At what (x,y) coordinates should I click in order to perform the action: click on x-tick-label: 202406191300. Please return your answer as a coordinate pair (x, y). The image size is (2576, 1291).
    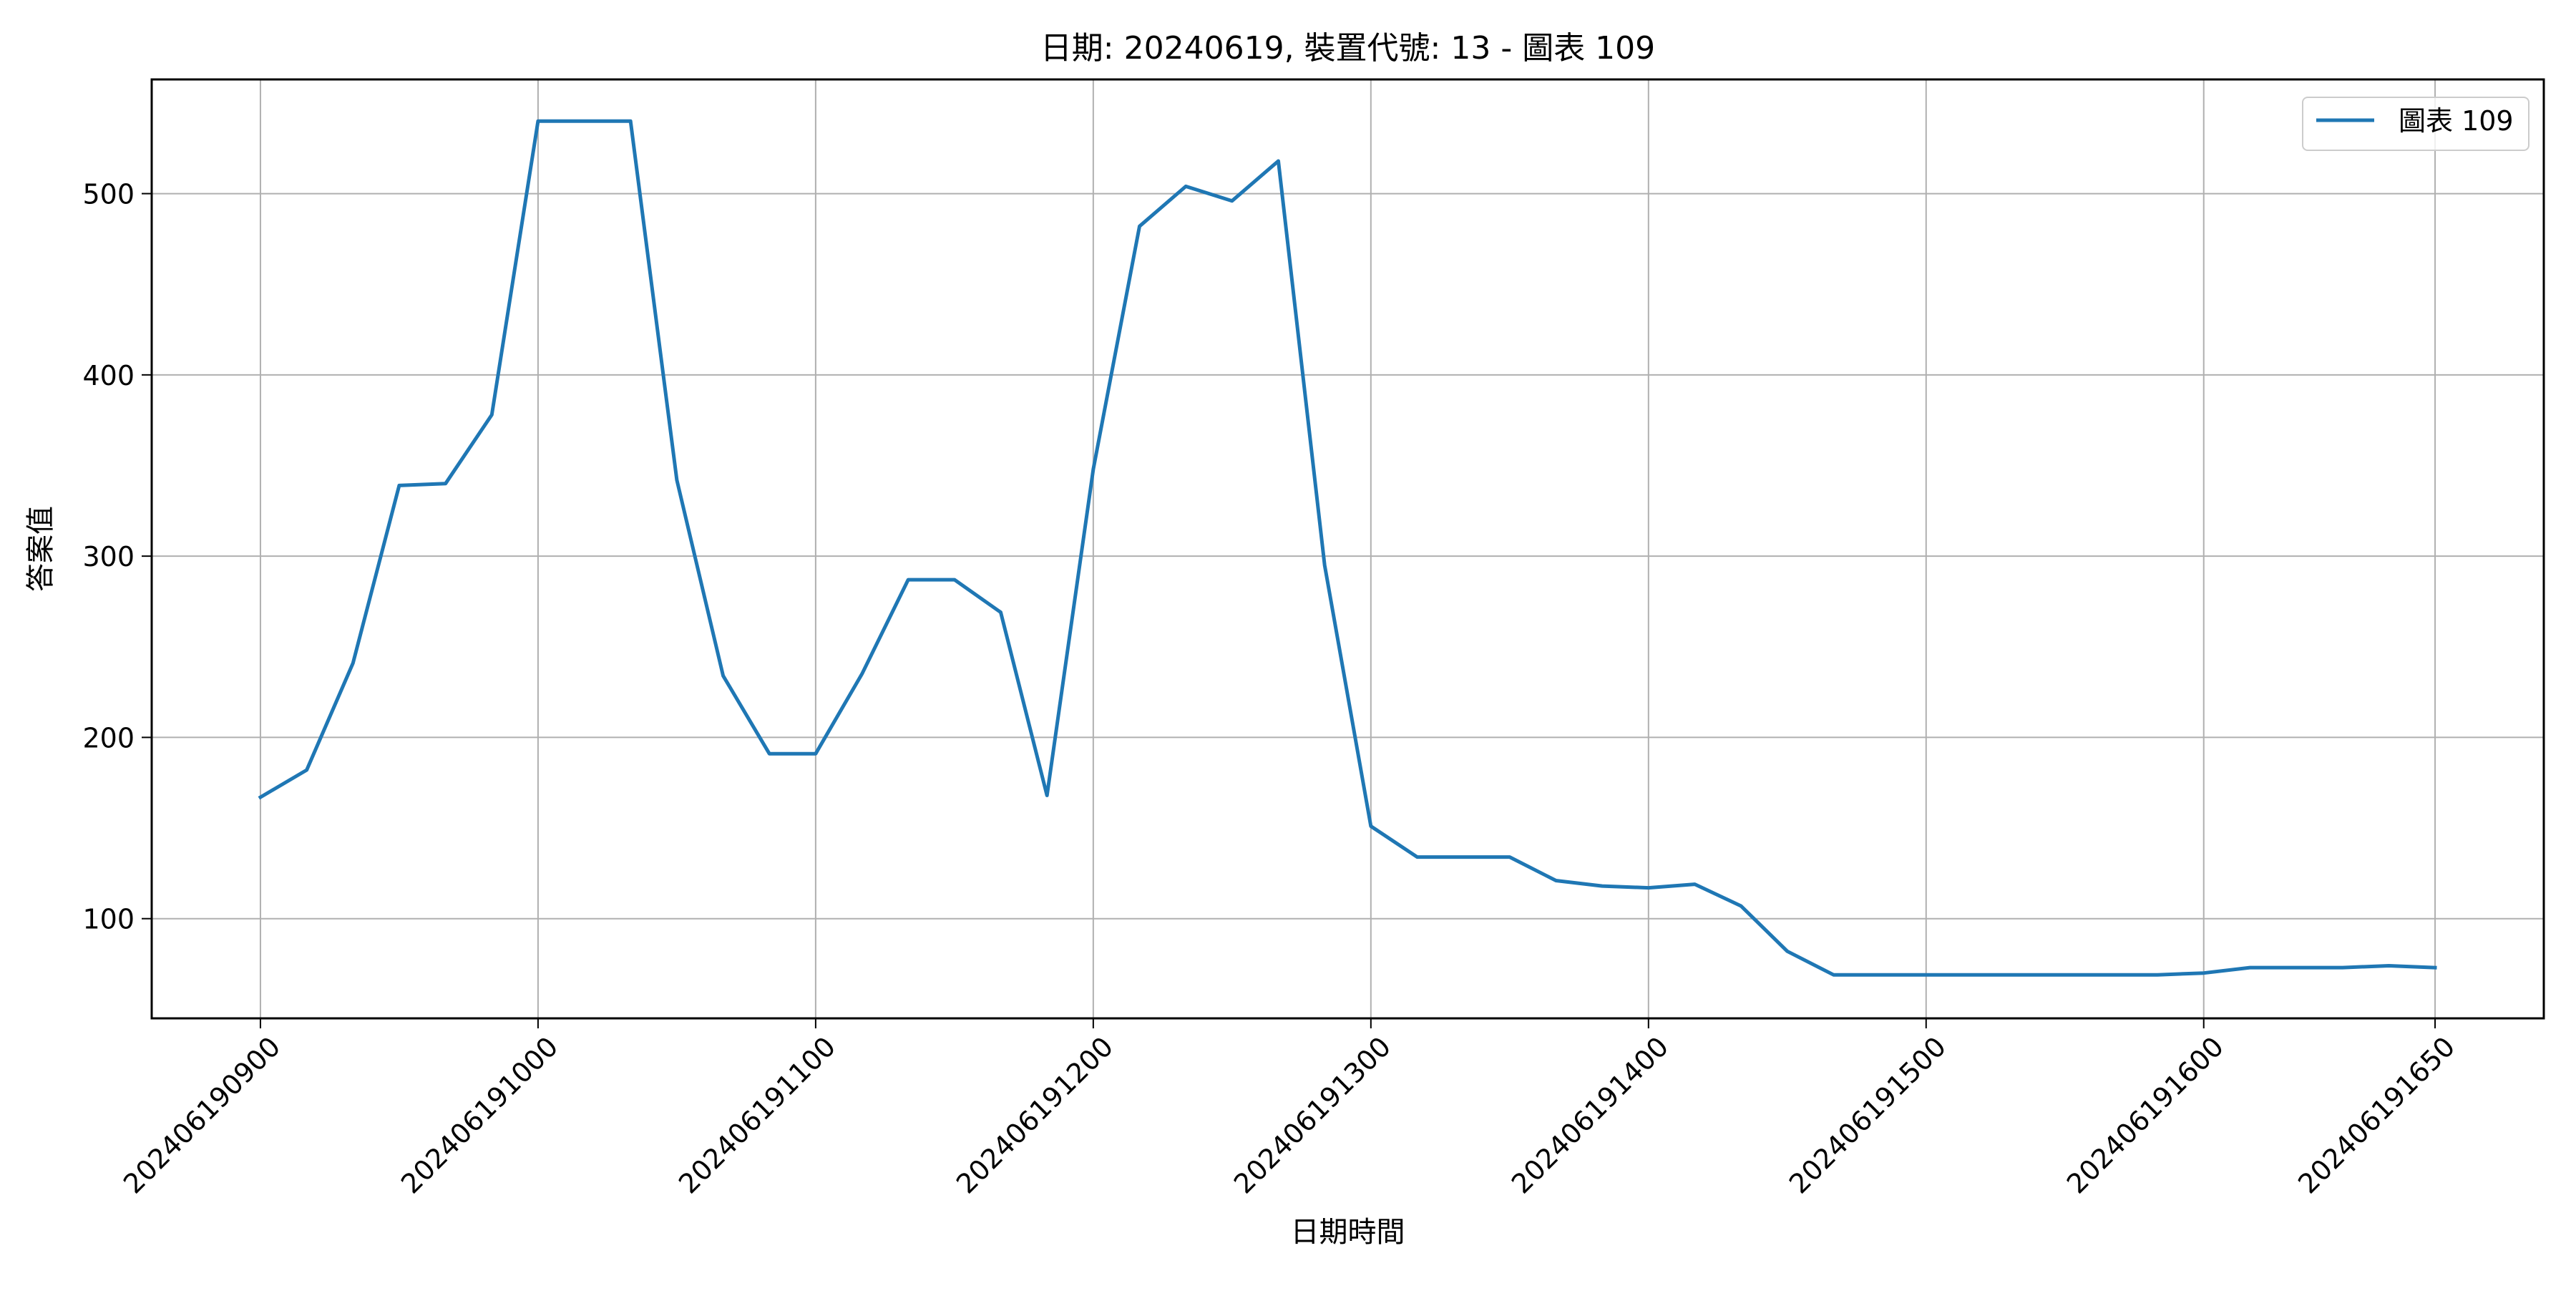
    Looking at the image, I should click on (1312, 1115).